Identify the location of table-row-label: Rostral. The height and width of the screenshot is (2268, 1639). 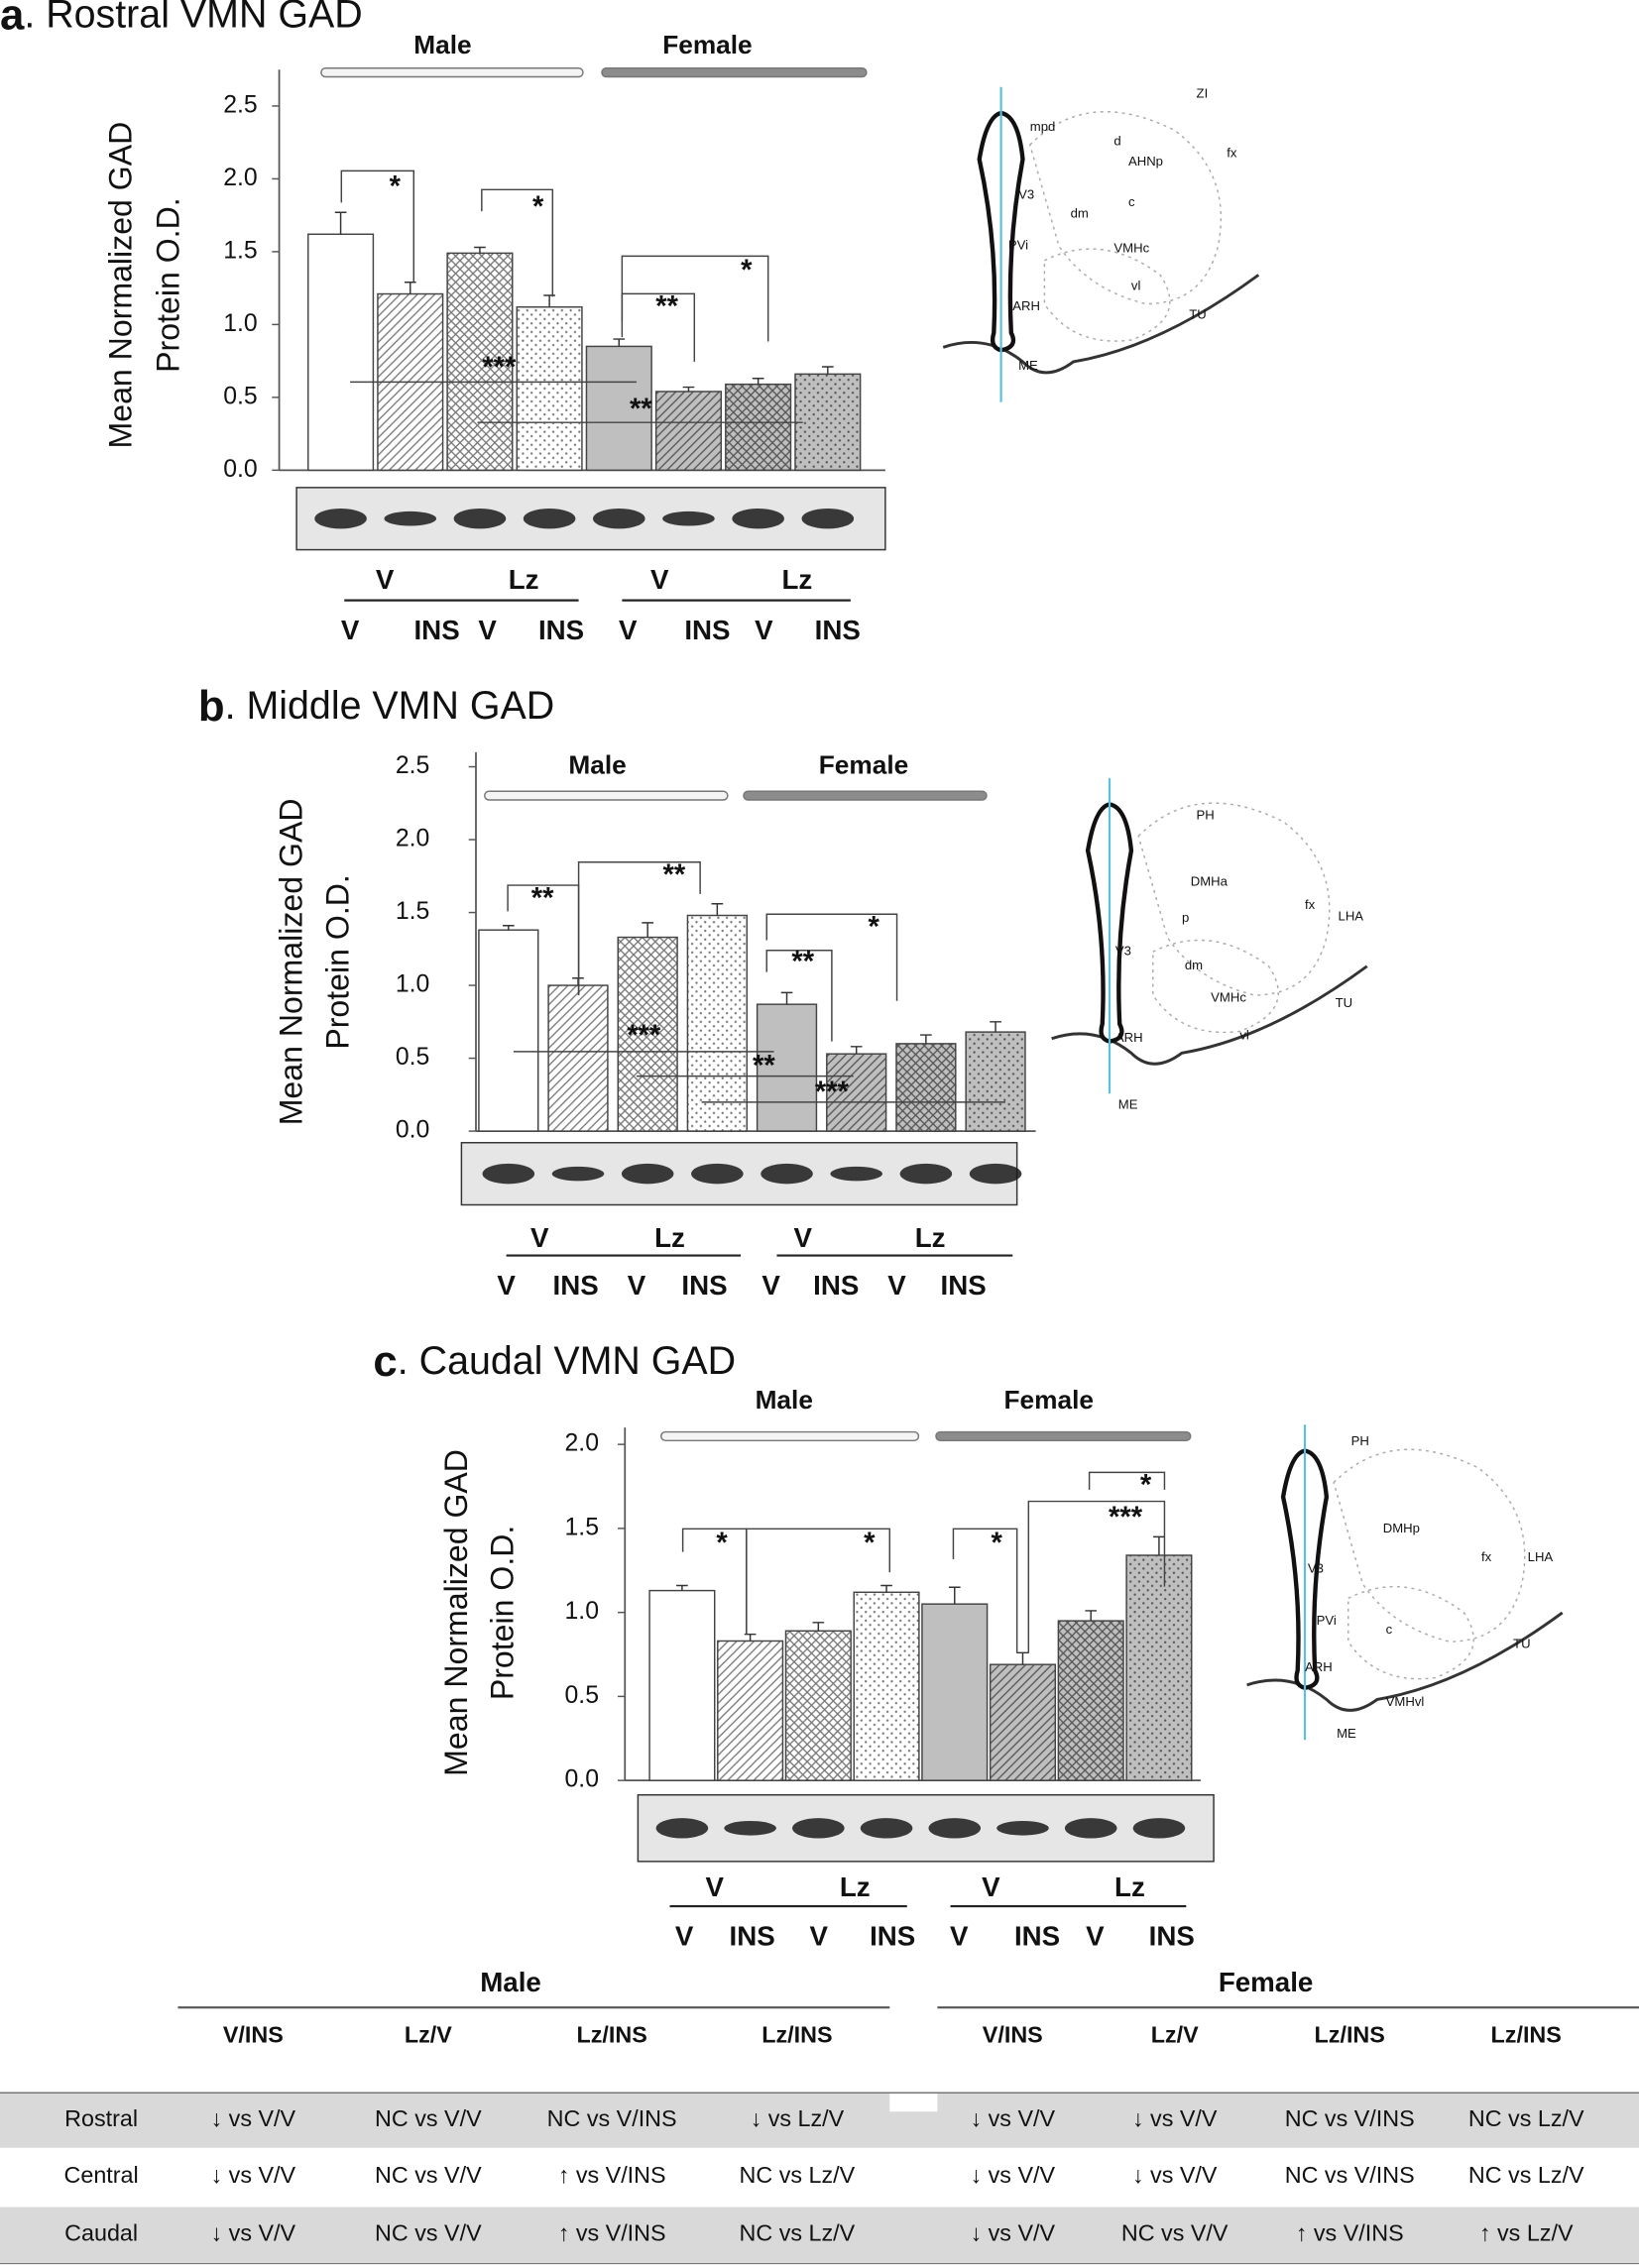
(101, 2118).